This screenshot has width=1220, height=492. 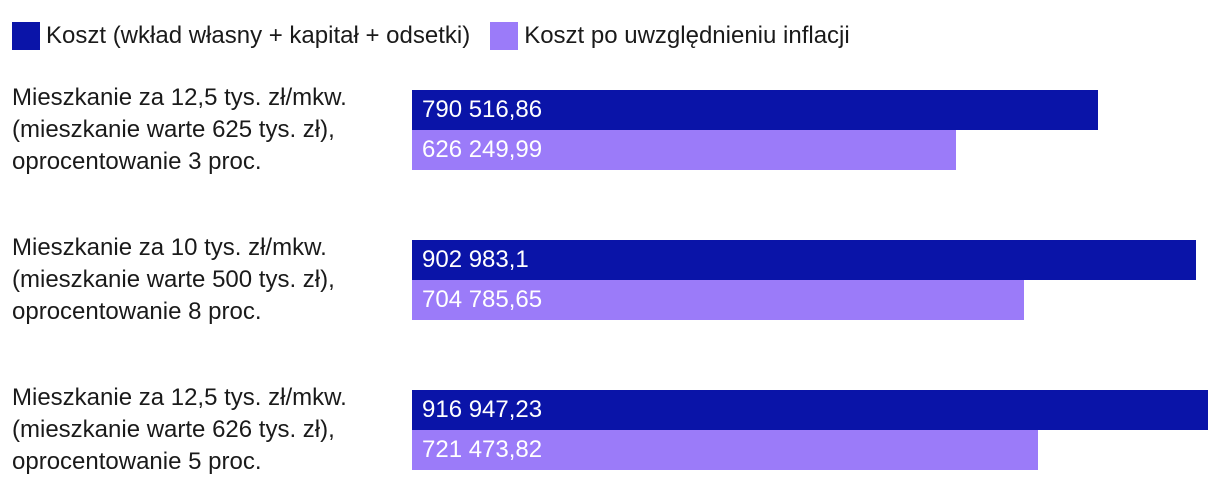 What do you see at coordinates (26, 36) in the screenshot?
I see `legend-swatch-cost` at bounding box center [26, 36].